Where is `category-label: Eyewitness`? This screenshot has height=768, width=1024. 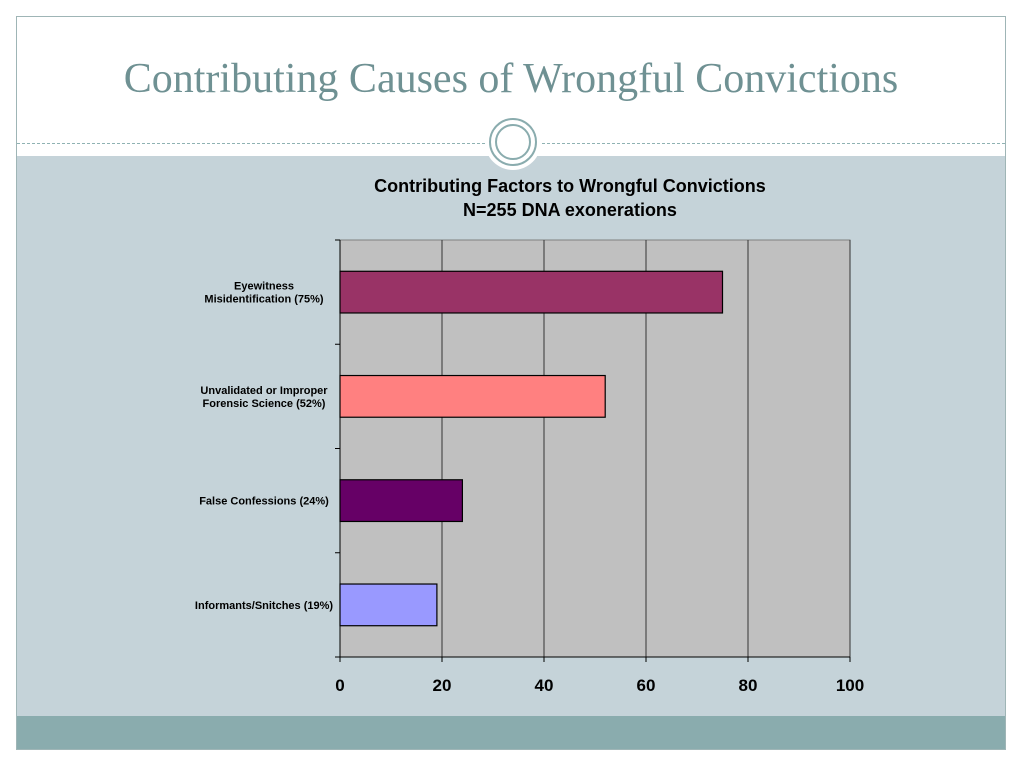
category-label: Eyewitness is located at coordinates (264, 287).